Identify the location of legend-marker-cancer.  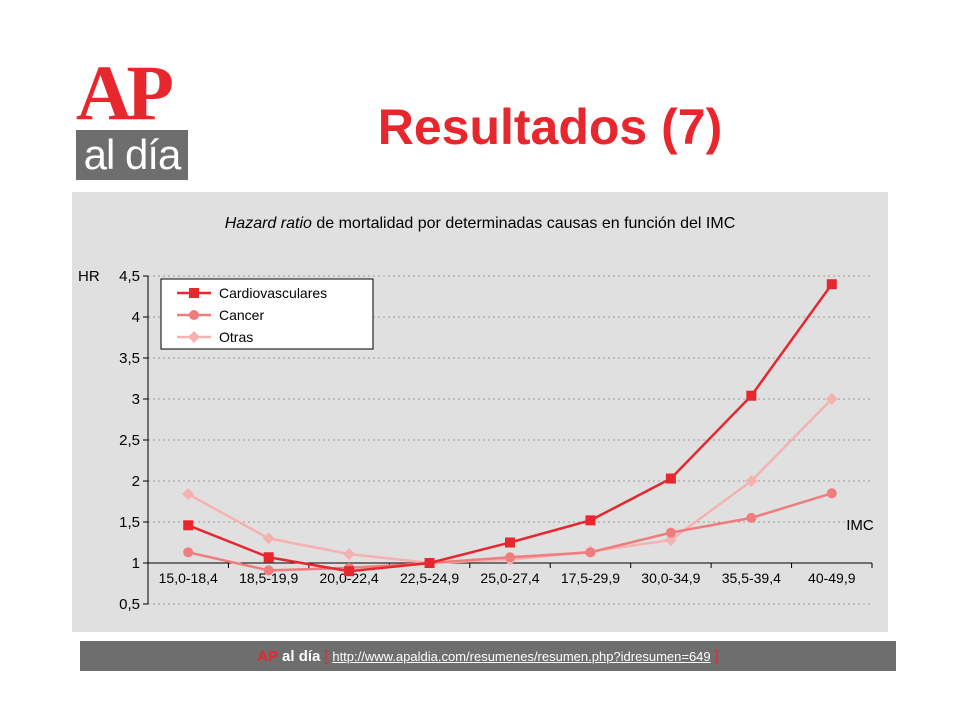
(194, 315).